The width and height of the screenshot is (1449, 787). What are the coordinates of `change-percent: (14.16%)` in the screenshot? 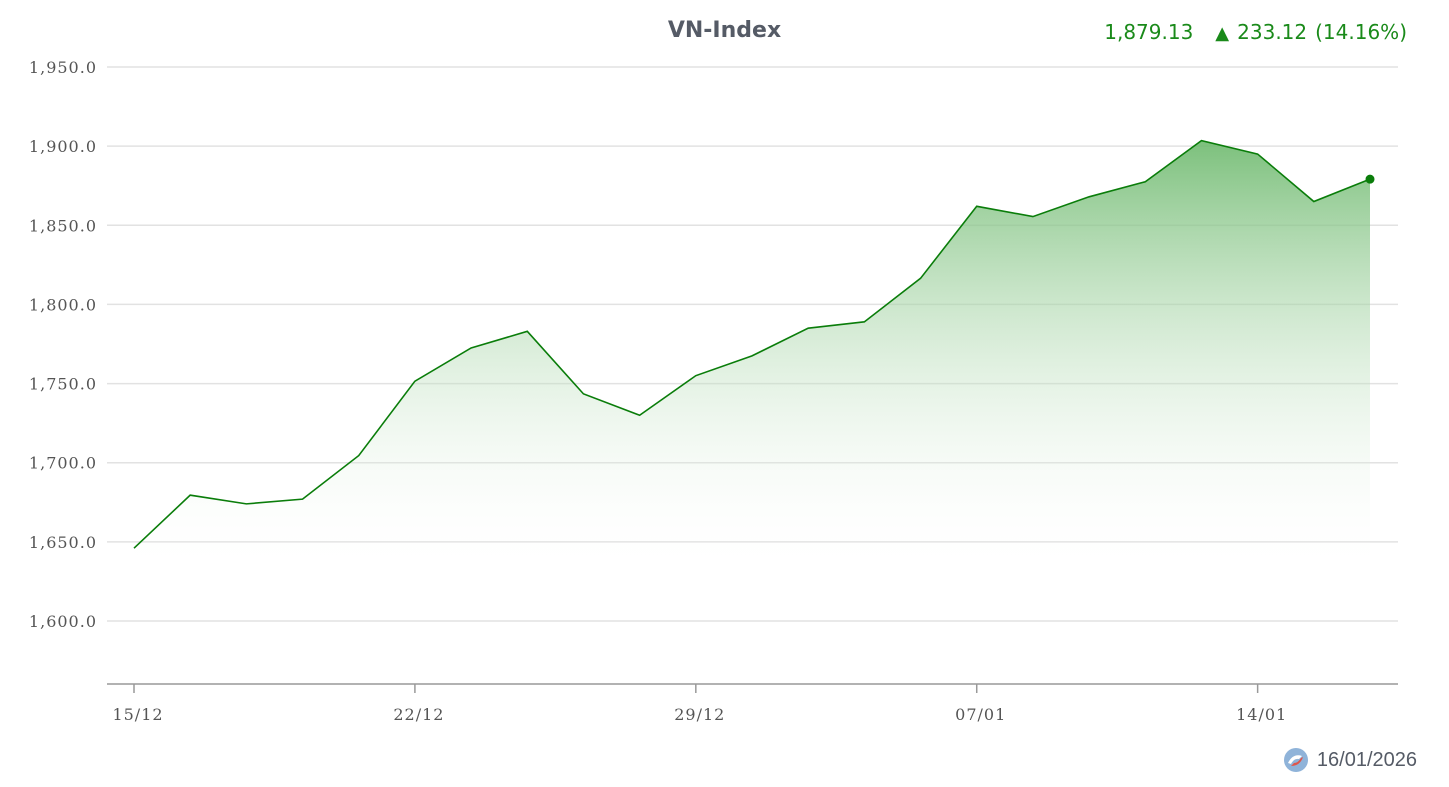 It's located at (1361, 32).